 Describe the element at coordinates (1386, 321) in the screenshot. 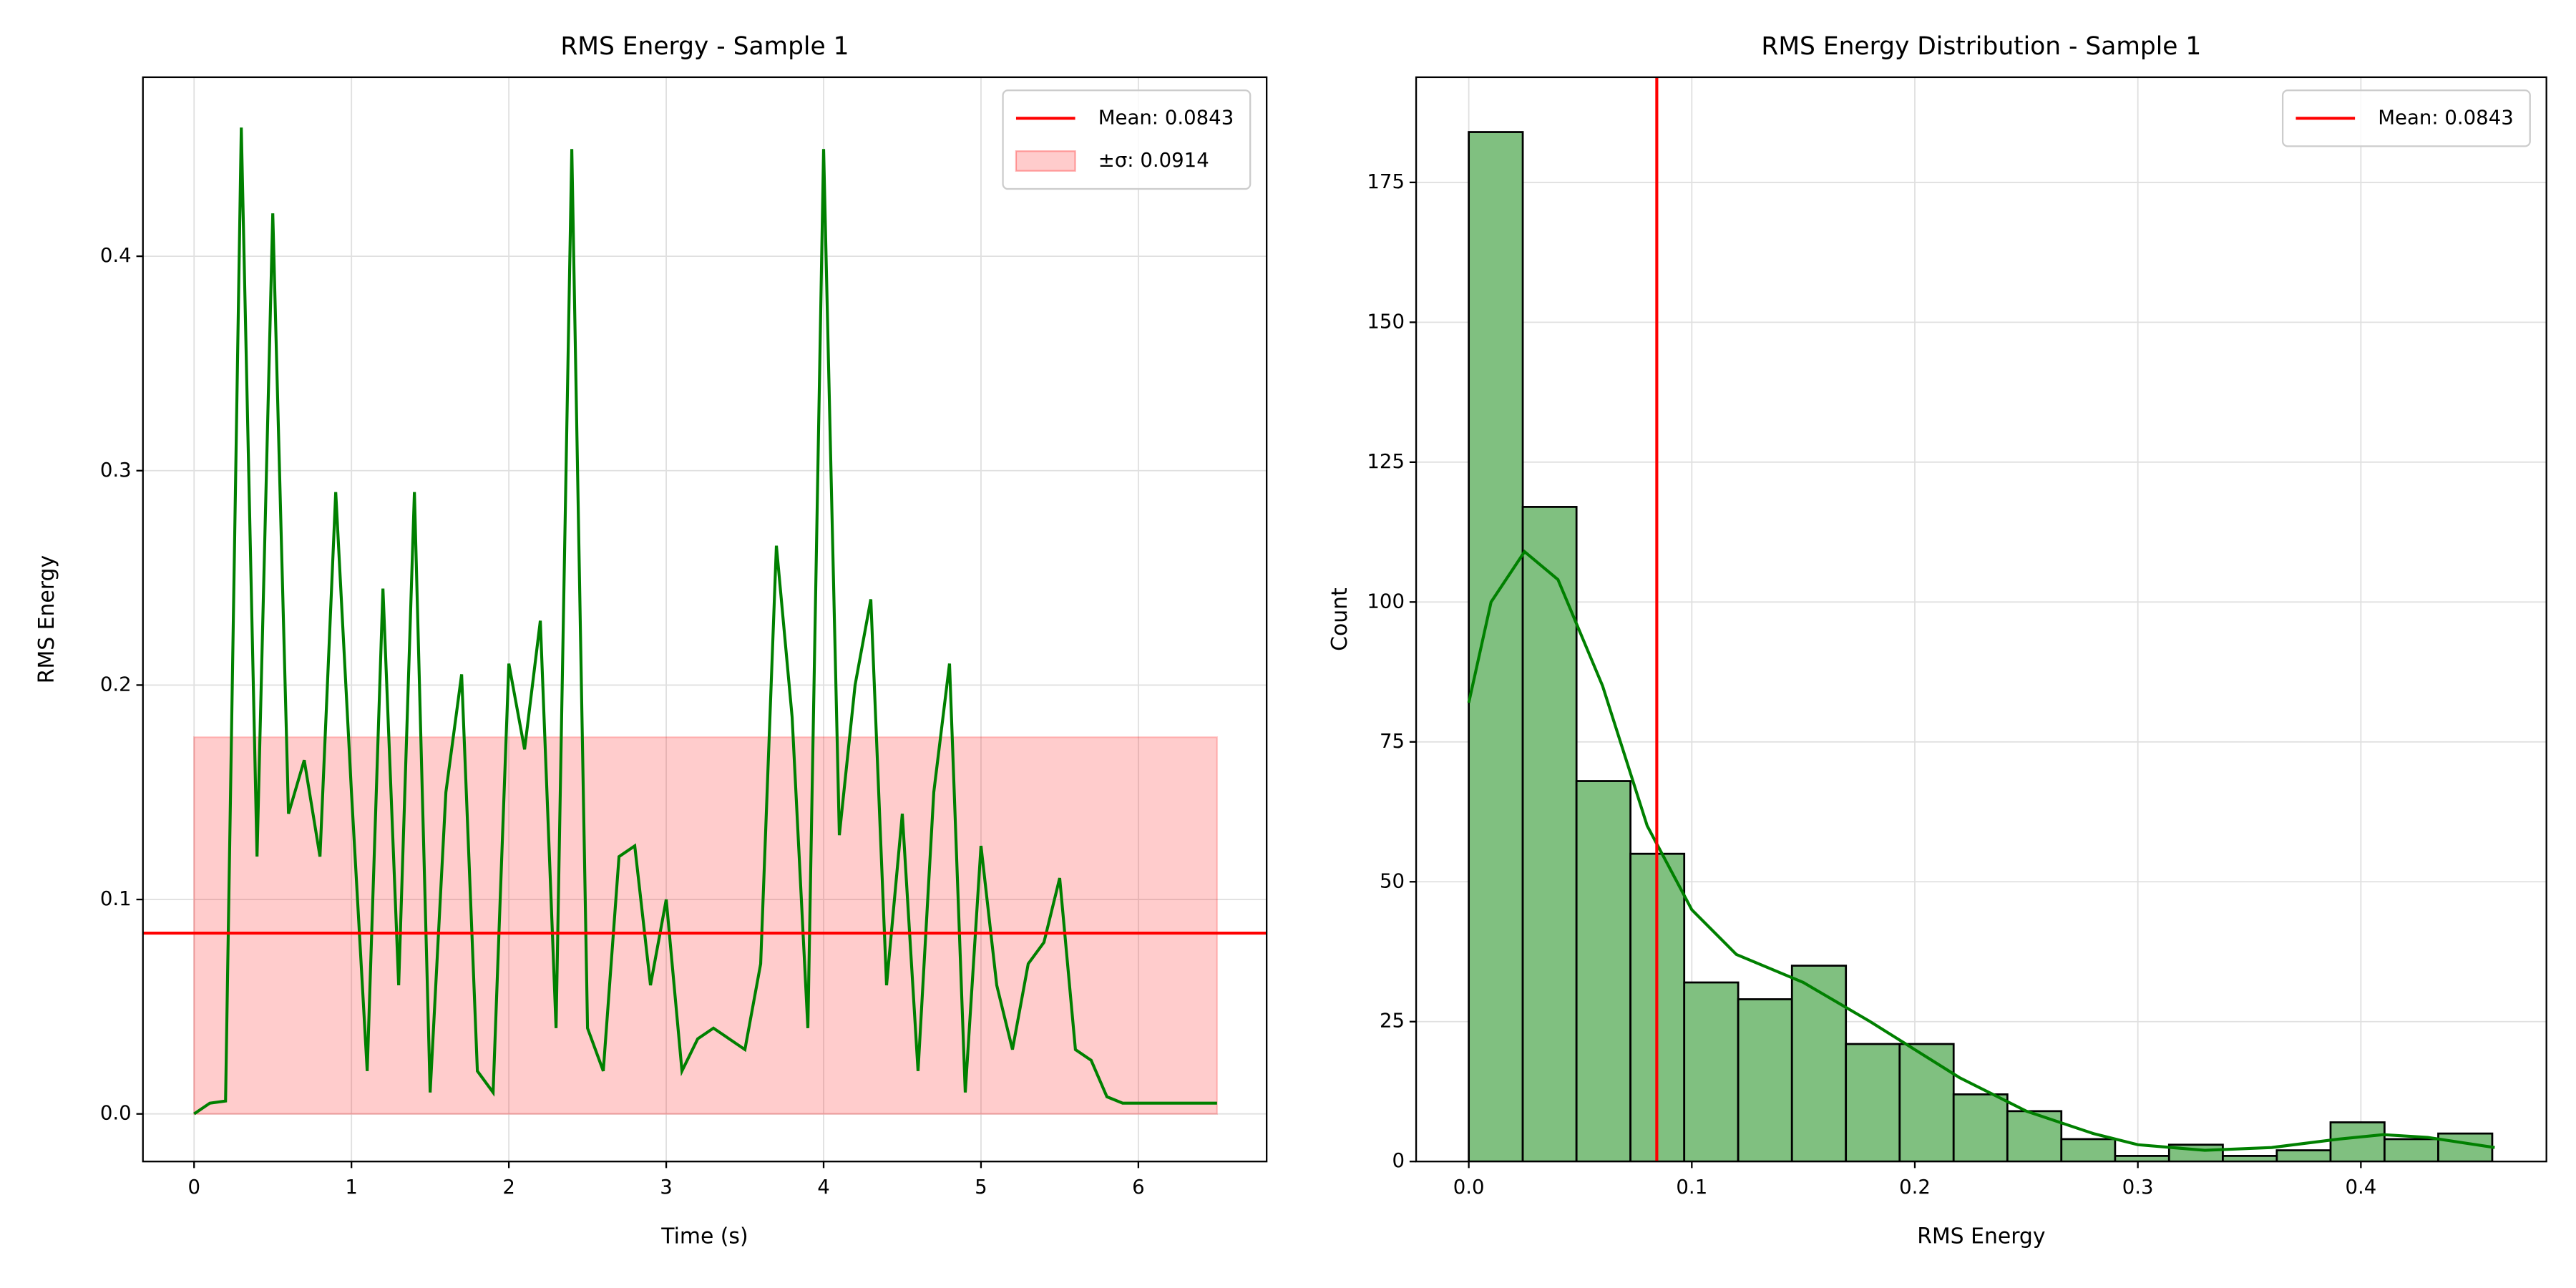

I see `y-tick-label: 150` at that location.